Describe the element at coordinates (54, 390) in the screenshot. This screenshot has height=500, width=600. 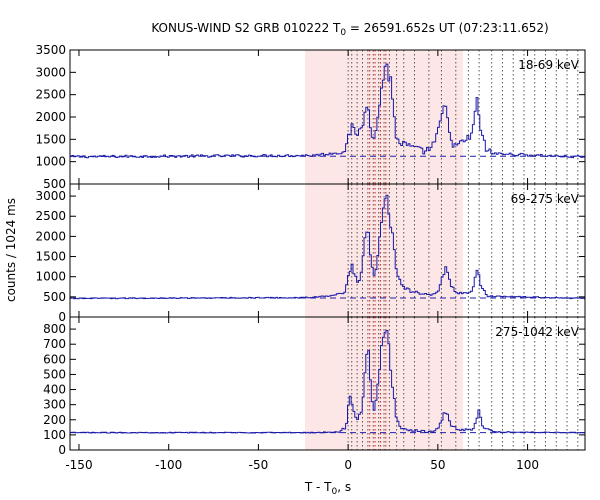
I see `y-tick-label: 400` at that location.